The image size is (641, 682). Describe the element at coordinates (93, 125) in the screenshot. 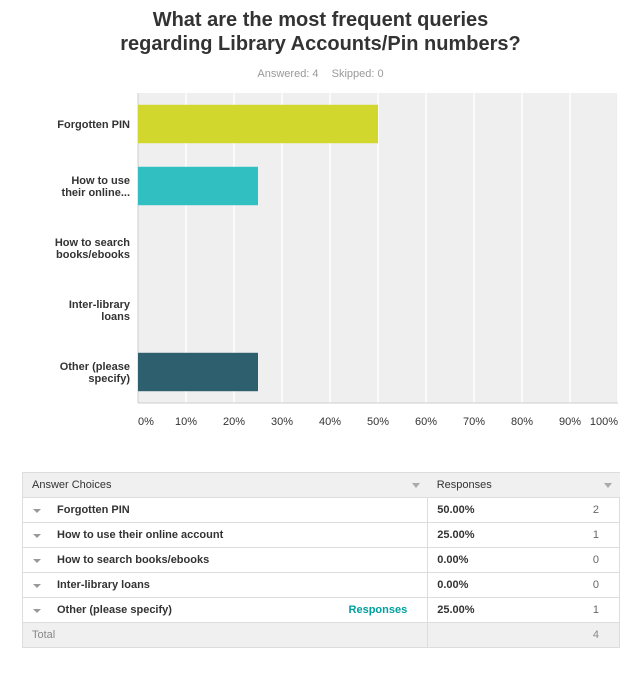

I see `category-label: Forgotten PIN` at that location.